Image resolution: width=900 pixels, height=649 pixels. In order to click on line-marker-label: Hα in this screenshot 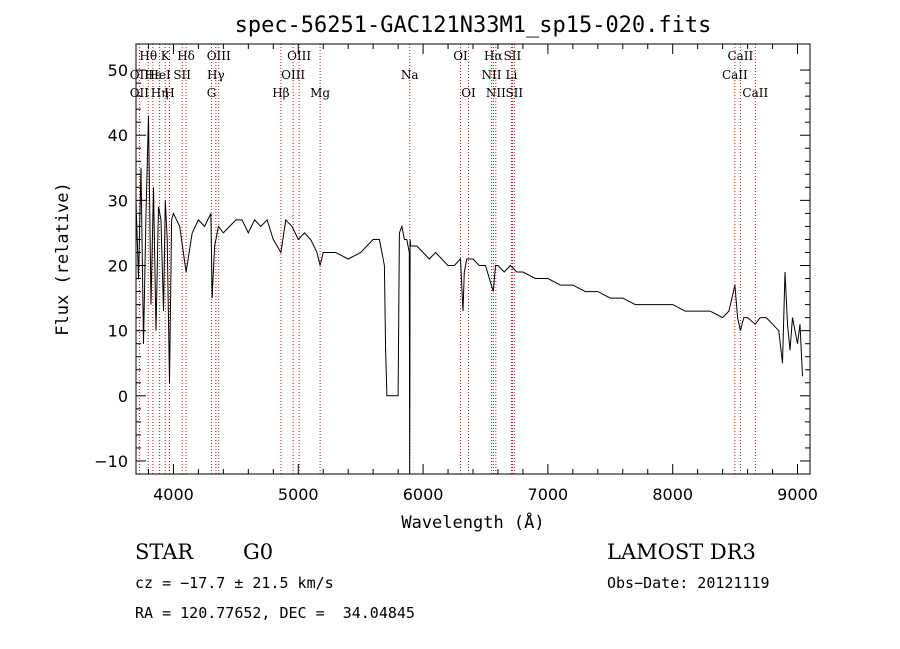, I will do `click(493, 56)`.